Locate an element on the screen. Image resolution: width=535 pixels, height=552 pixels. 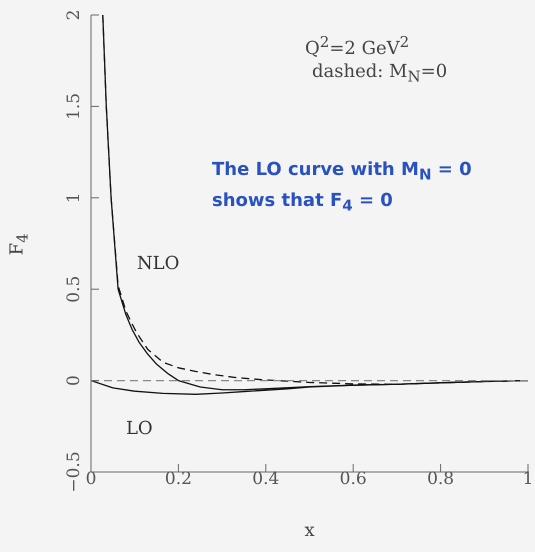
y-tick-label: 0.5 is located at coordinates (74, 289).